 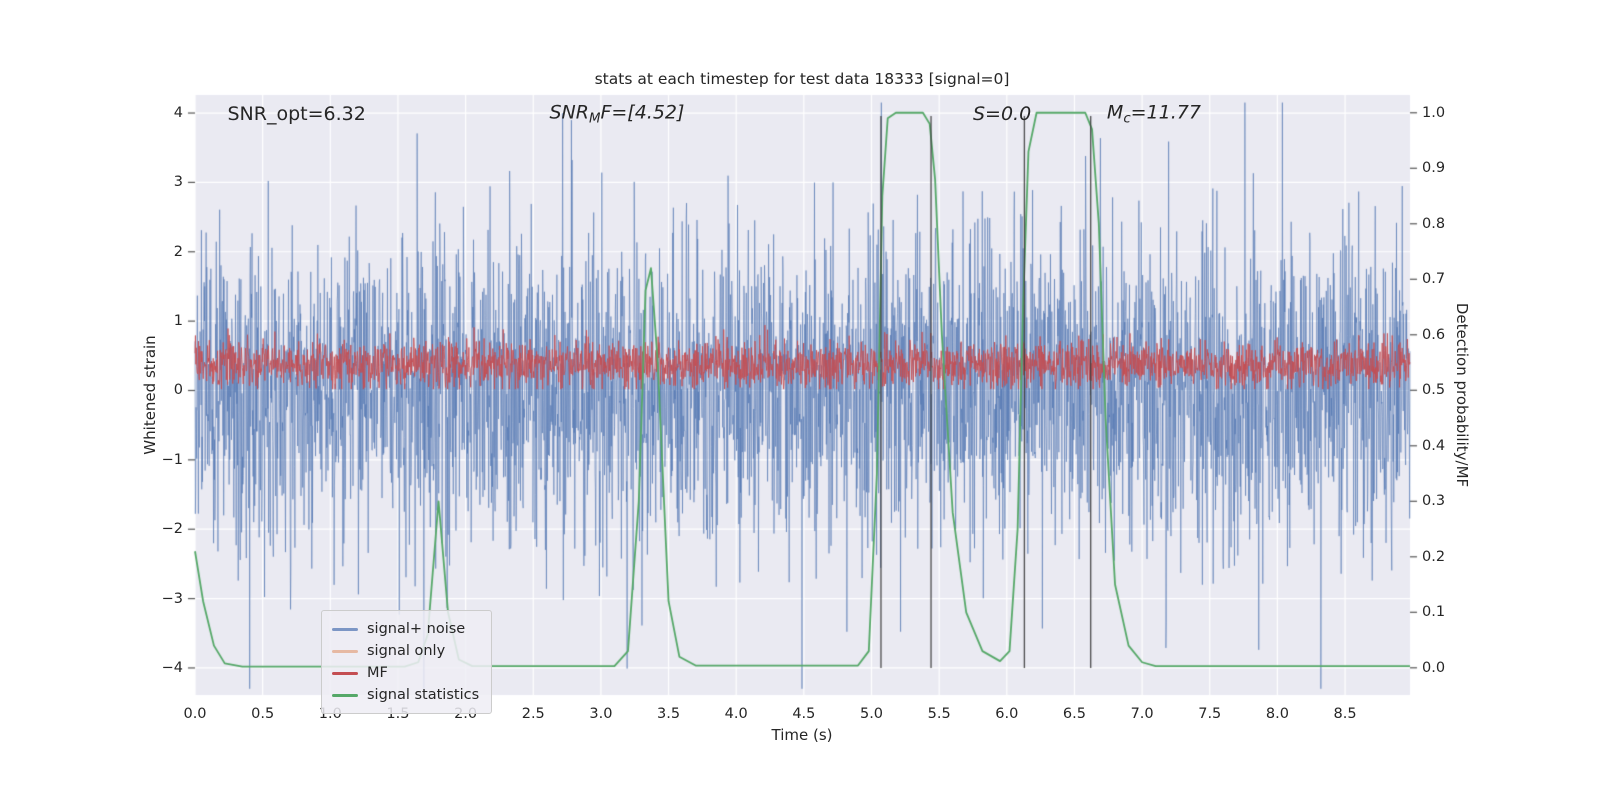 I want to click on x-tick-label: 4.0, so click(x=736, y=714).